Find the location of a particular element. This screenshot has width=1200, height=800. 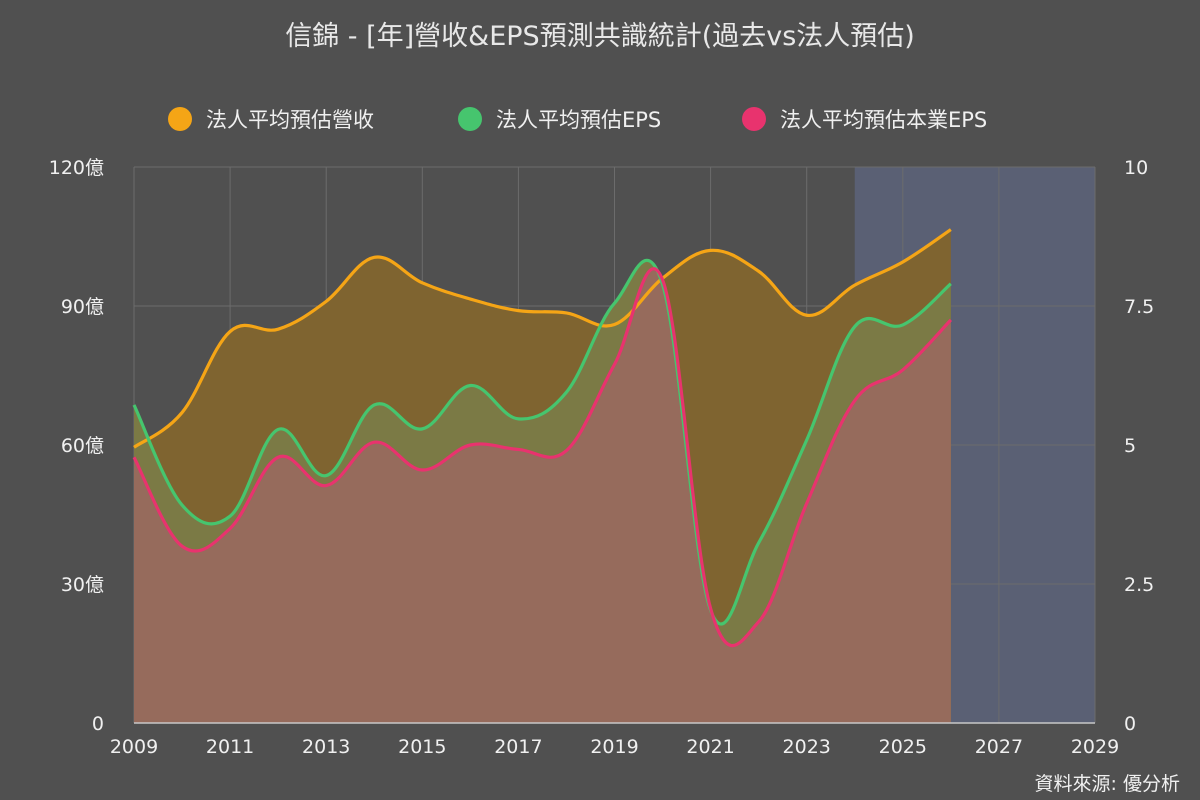

legend-swatch-revenue is located at coordinates (180, 119).